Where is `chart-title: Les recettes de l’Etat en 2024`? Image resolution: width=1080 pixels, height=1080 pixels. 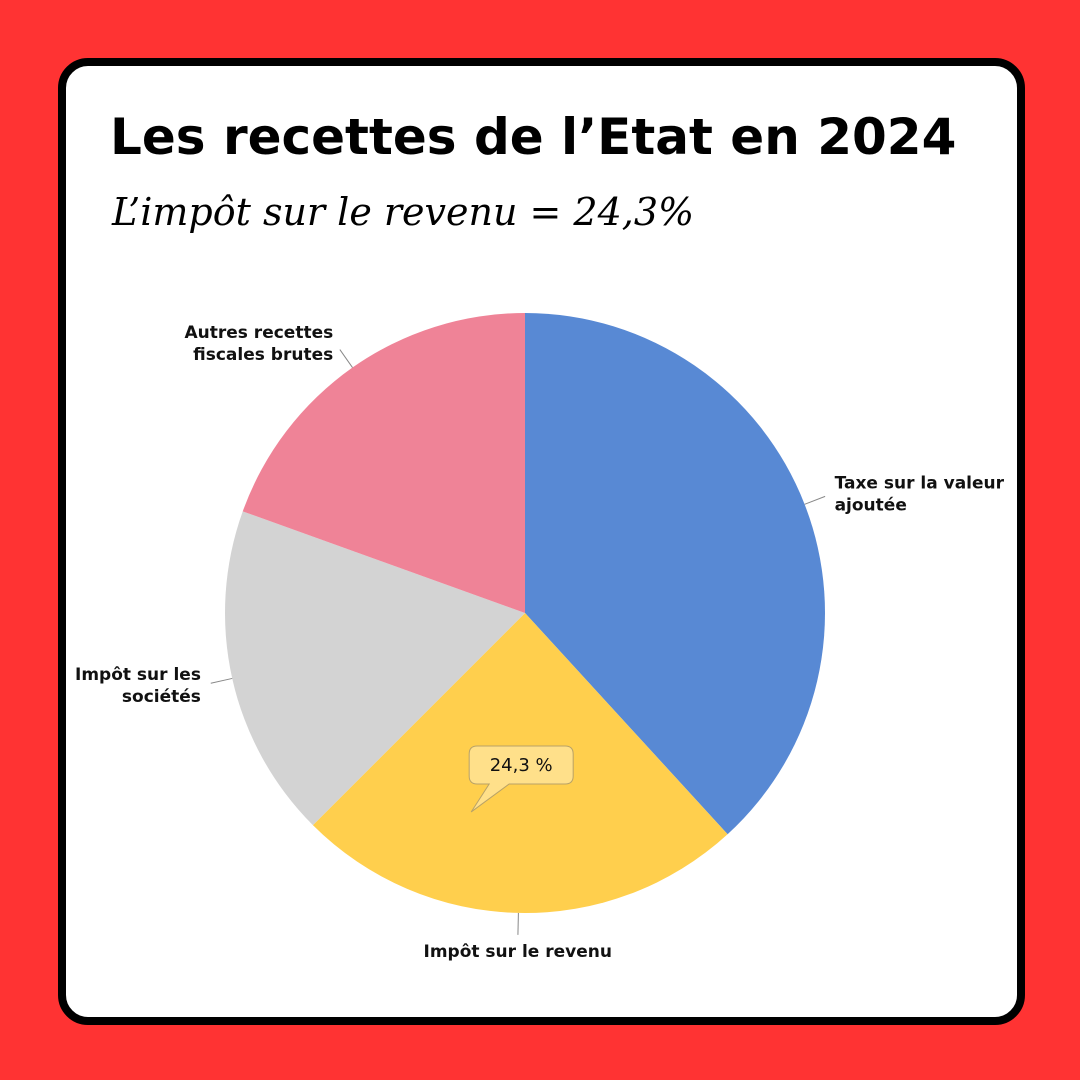
chart-title: Les recettes de l’Etat en 2024 is located at coordinates (533, 137).